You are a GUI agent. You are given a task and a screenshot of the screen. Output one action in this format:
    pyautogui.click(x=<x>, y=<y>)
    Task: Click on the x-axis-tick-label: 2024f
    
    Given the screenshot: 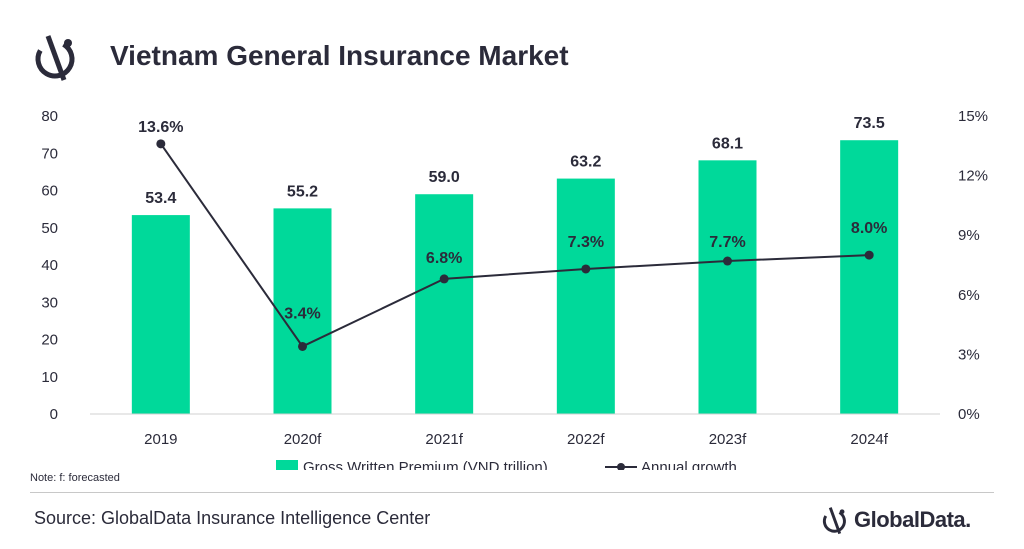 What is the action you would take?
    pyautogui.click(x=869, y=439)
    